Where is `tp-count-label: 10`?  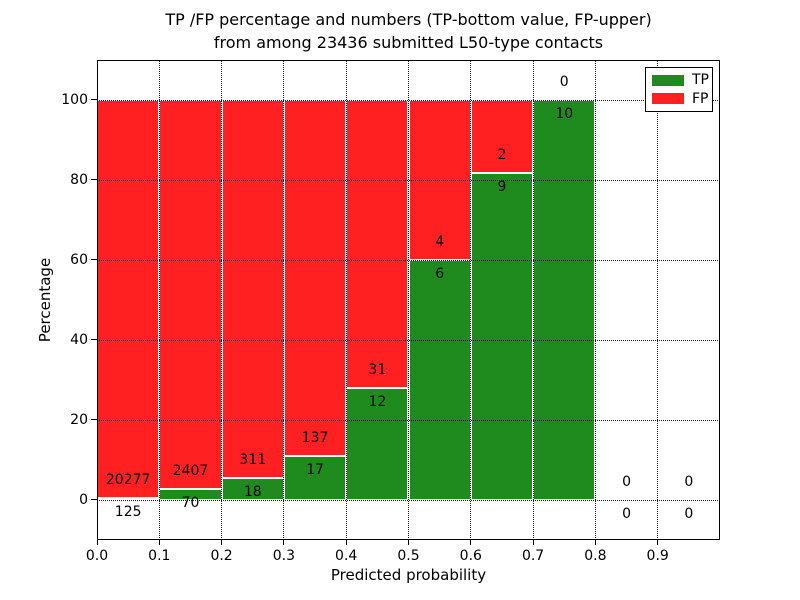 tp-count-label: 10 is located at coordinates (564, 114).